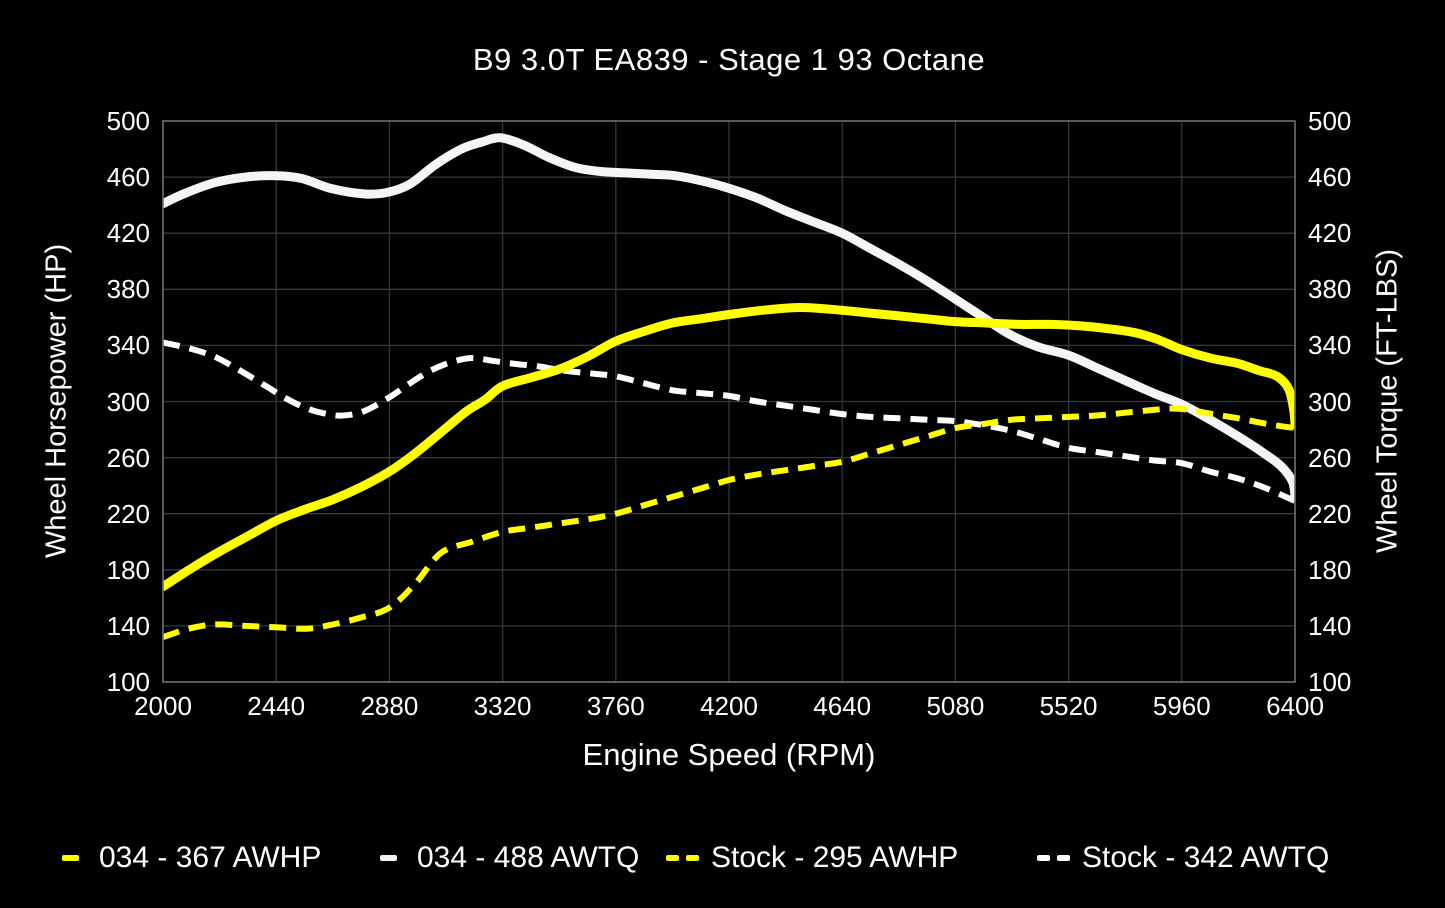 Image resolution: width=1445 pixels, height=908 pixels. Describe the element at coordinates (835, 857) in the screenshot. I see `legend-label-stock-awhp: Stock - 295 AWHP` at that location.